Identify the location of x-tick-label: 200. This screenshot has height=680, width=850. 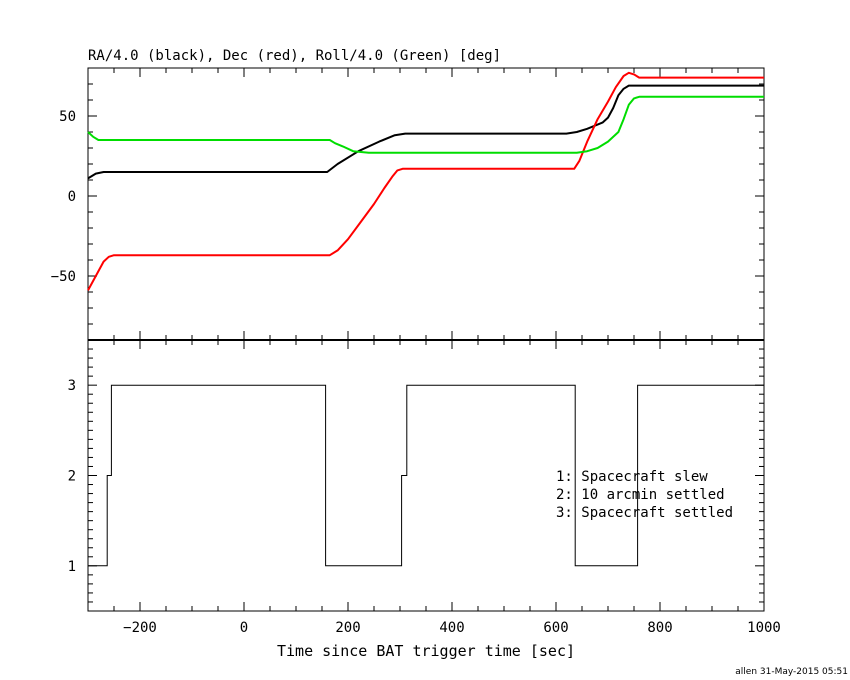
(347, 628).